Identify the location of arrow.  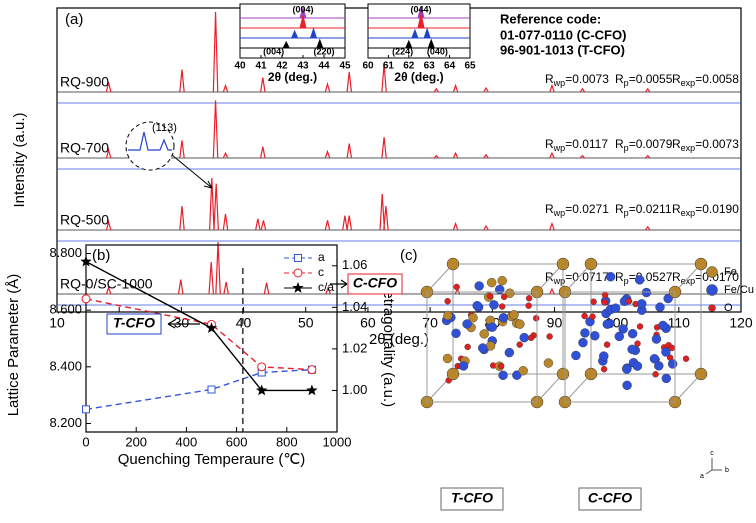
(339, 284).